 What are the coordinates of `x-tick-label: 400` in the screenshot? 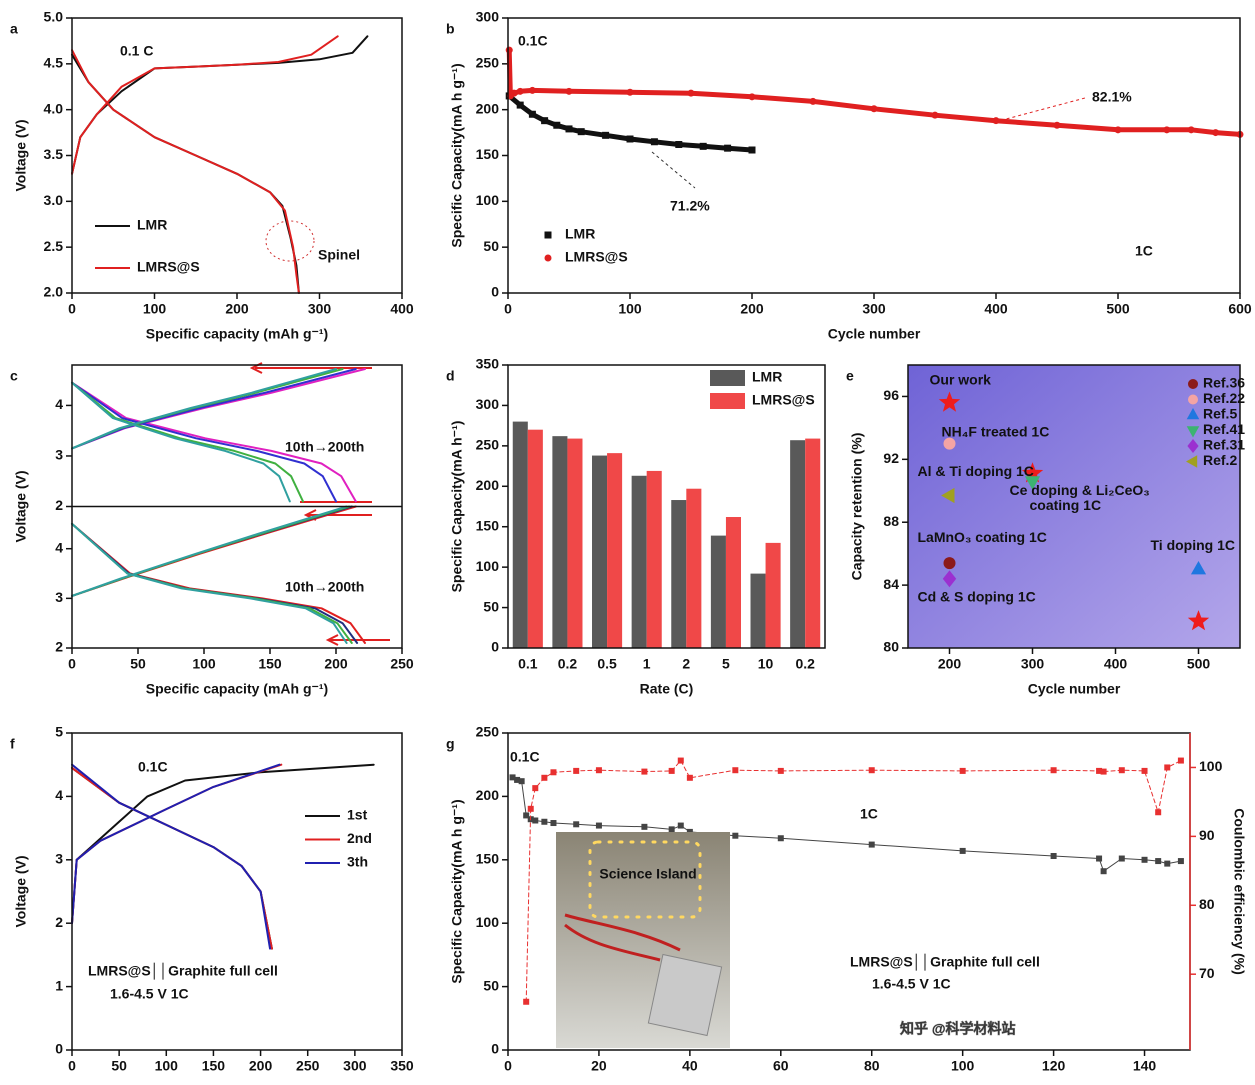 It's located at (1116, 664).